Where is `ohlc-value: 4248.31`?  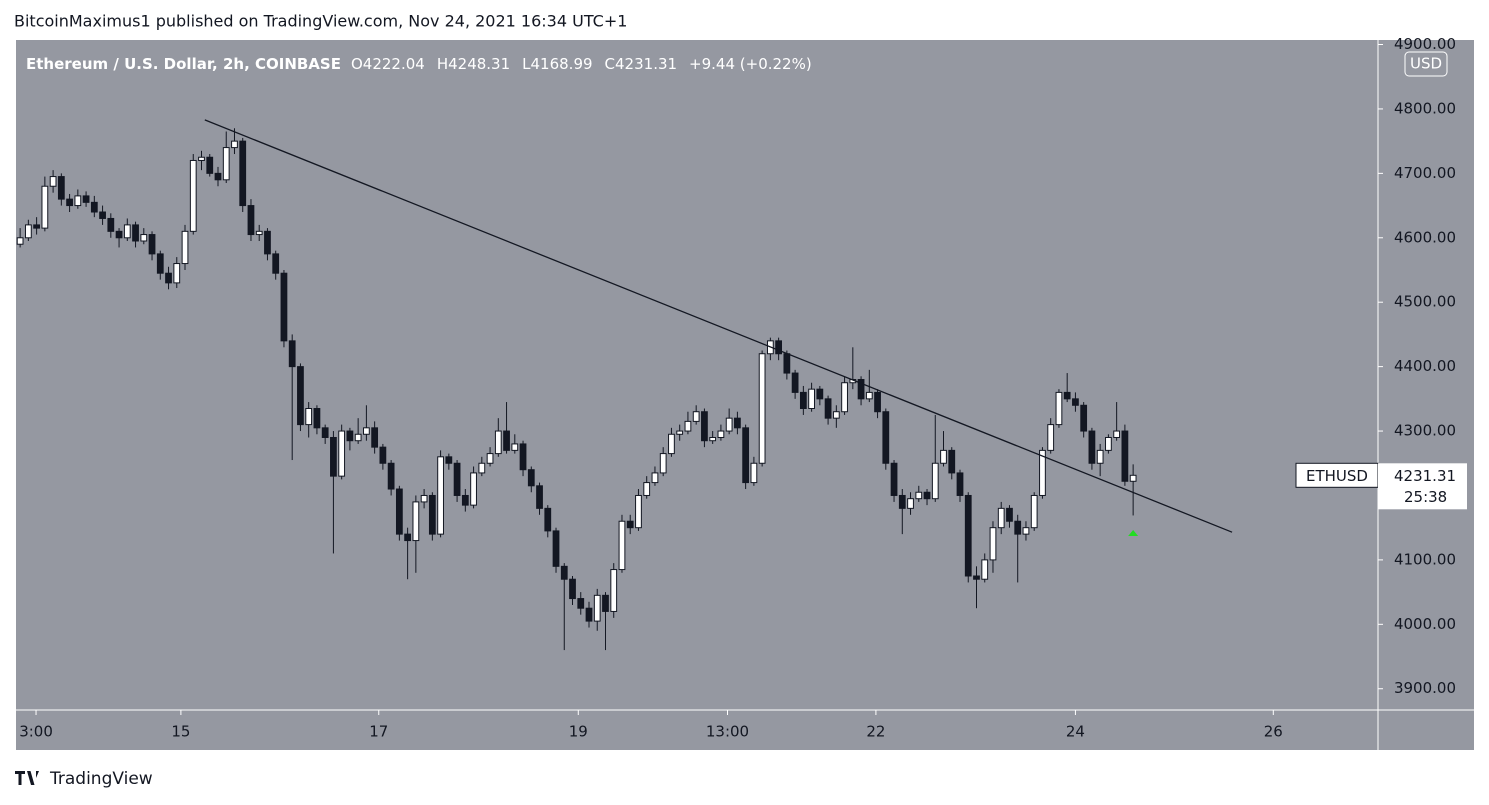 ohlc-value: 4248.31 is located at coordinates (479, 64).